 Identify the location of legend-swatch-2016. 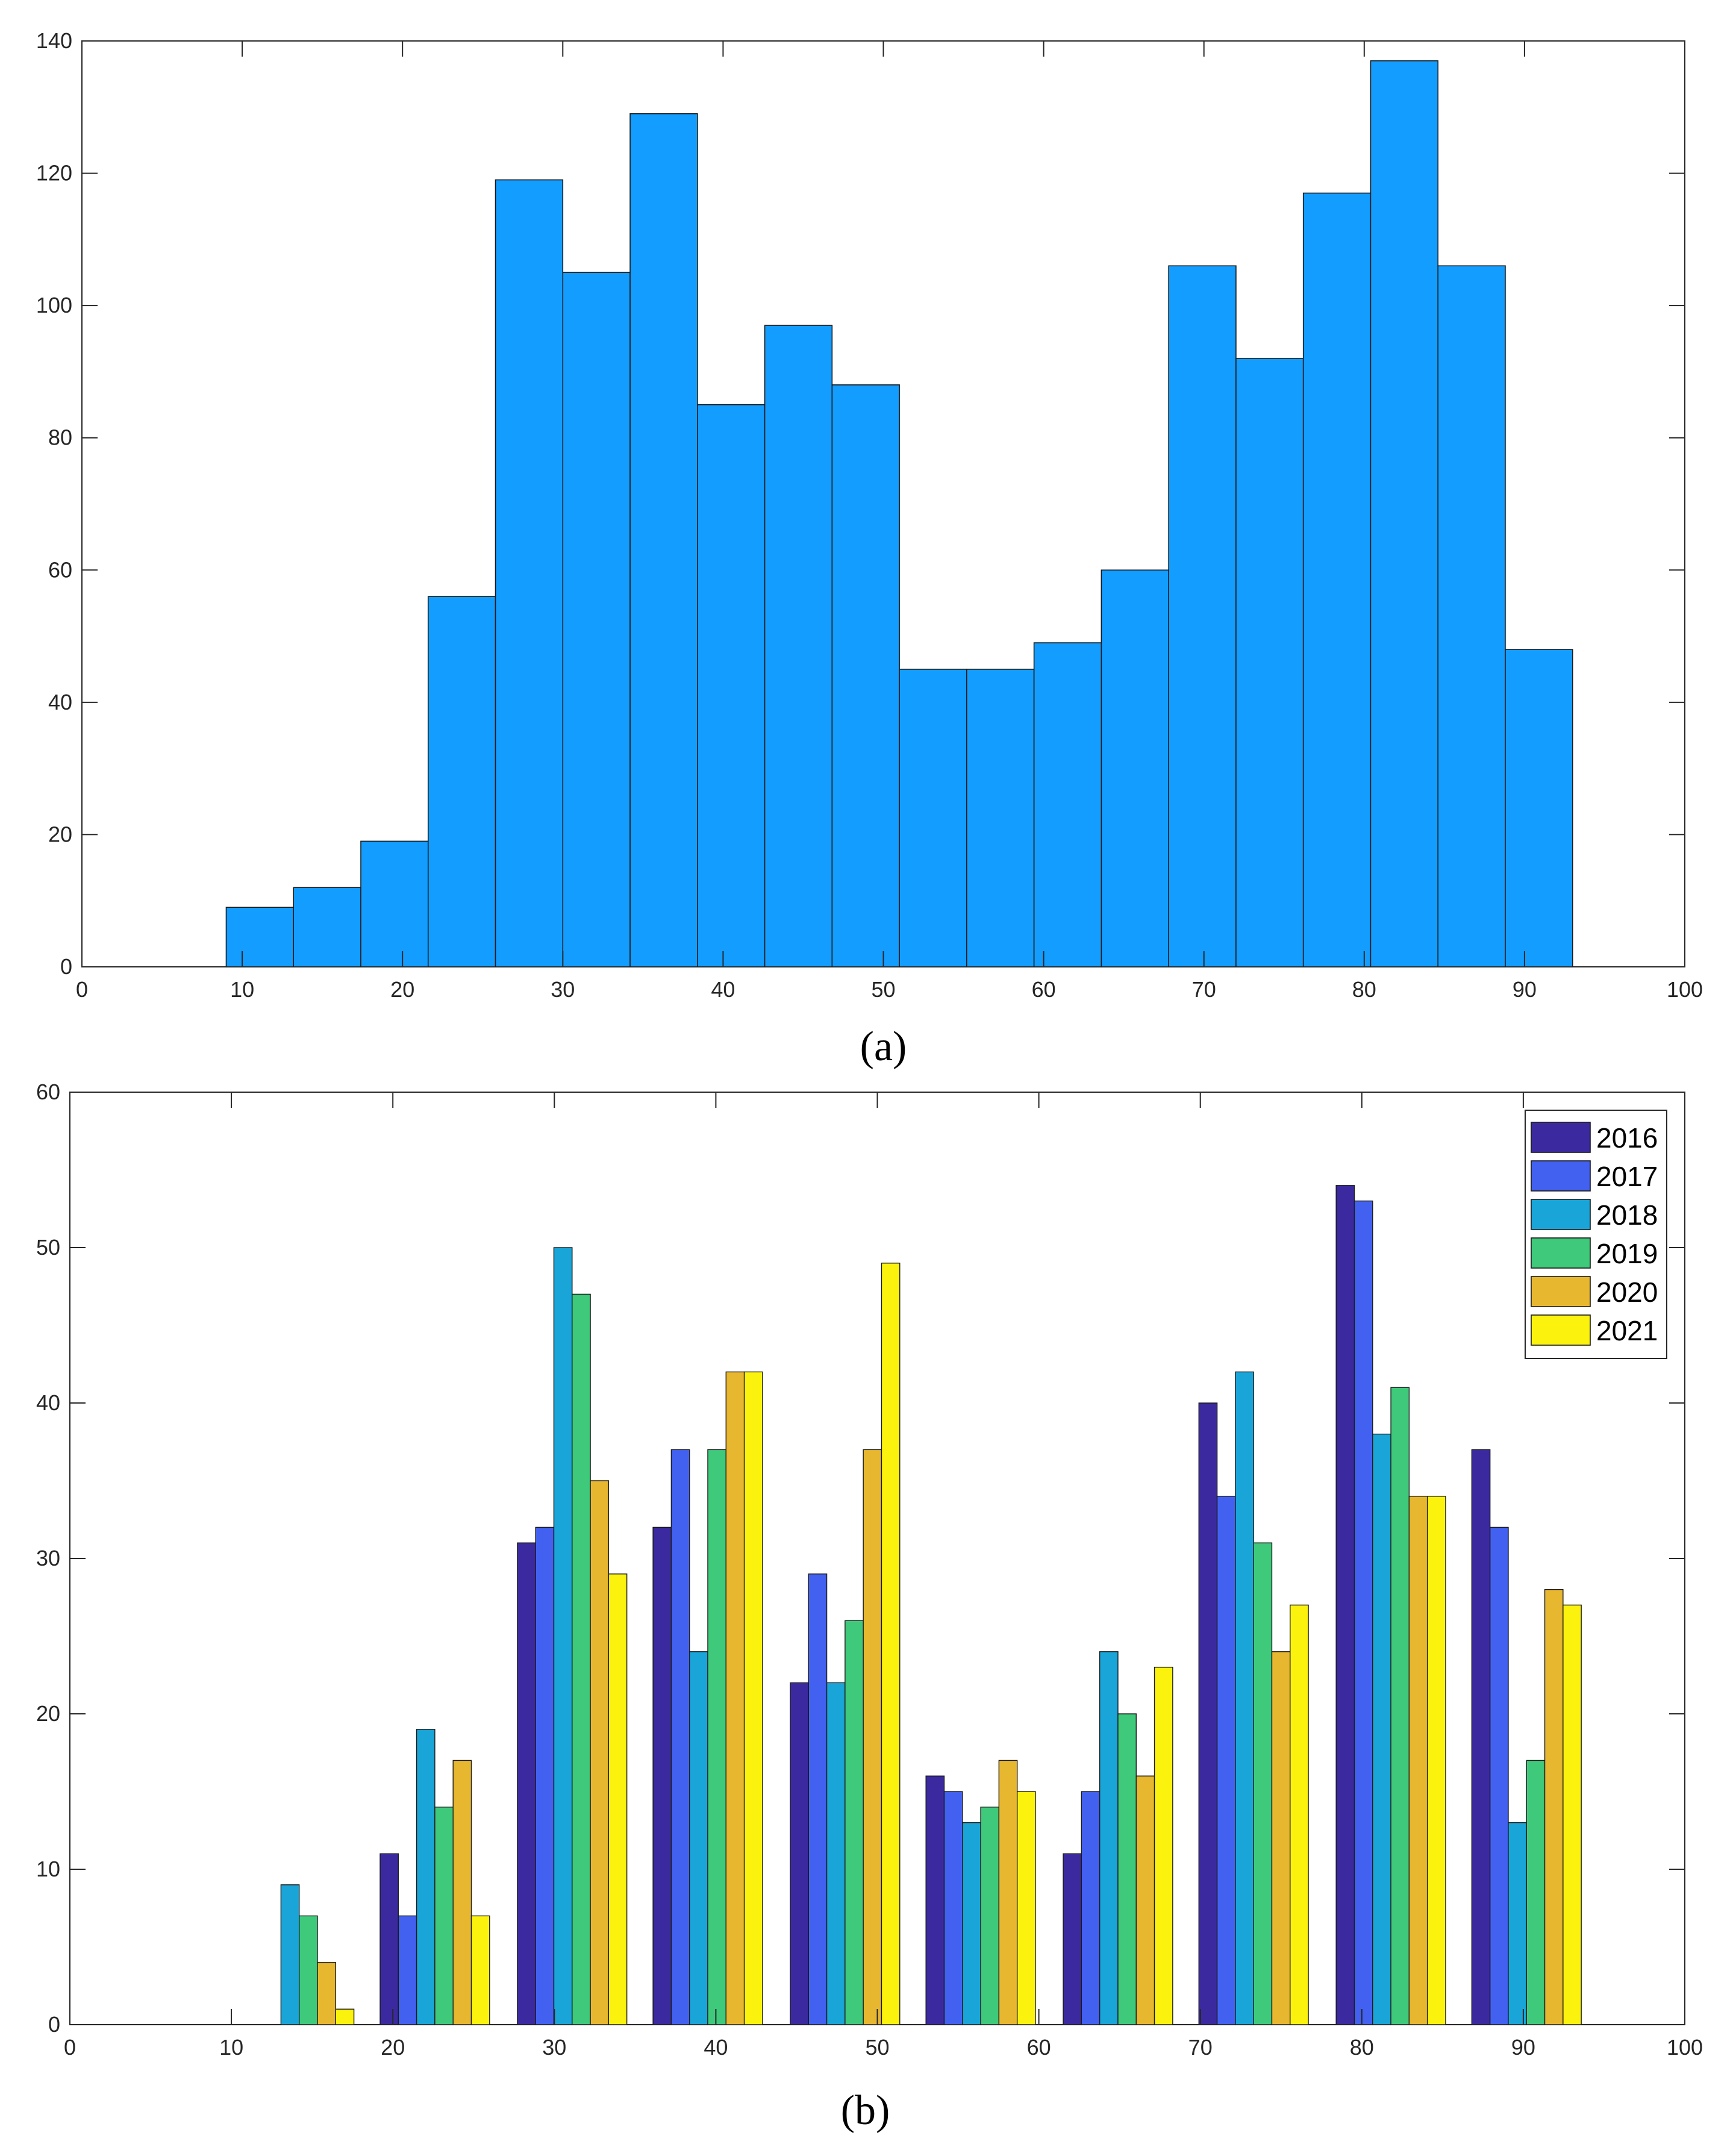
(1561, 1137).